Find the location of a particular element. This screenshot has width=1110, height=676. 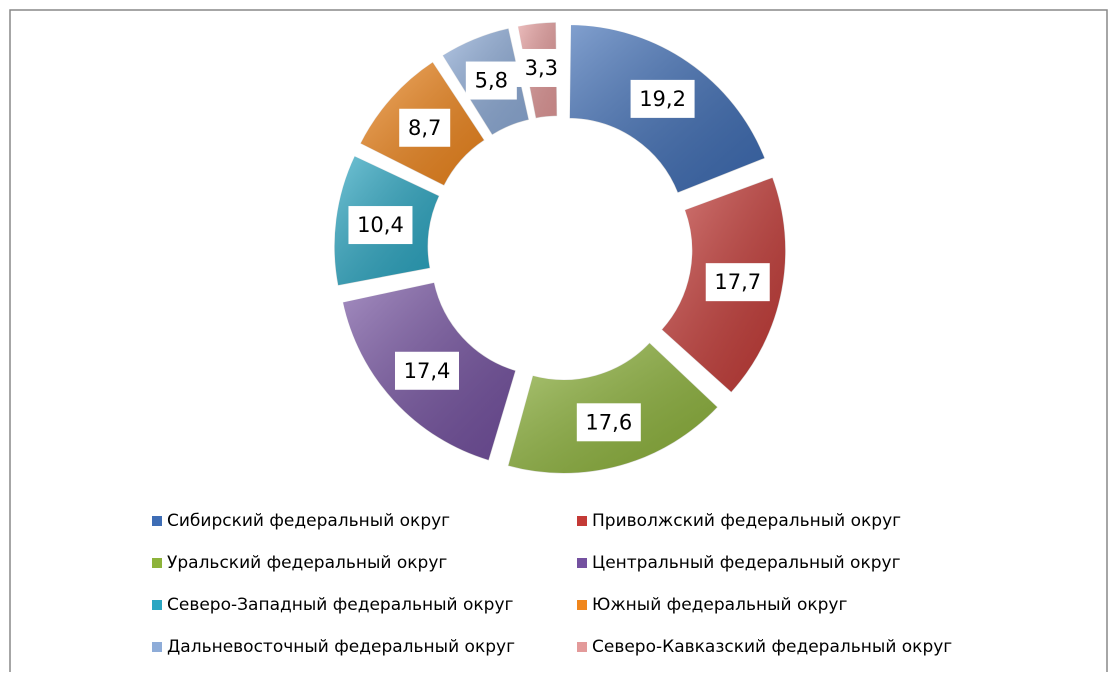

data-label: 5,8 is located at coordinates (491, 81).